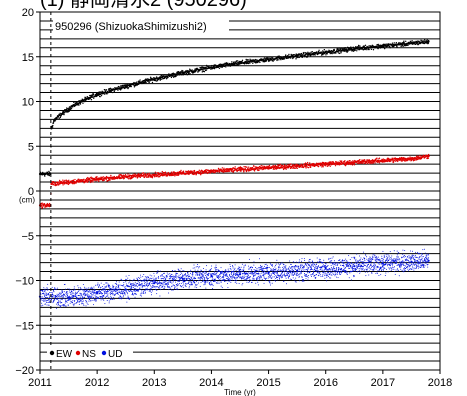 The image size is (467, 396). I want to click on header-partial-title: (1) 静岡清水2 (950296), so click(143, 5).